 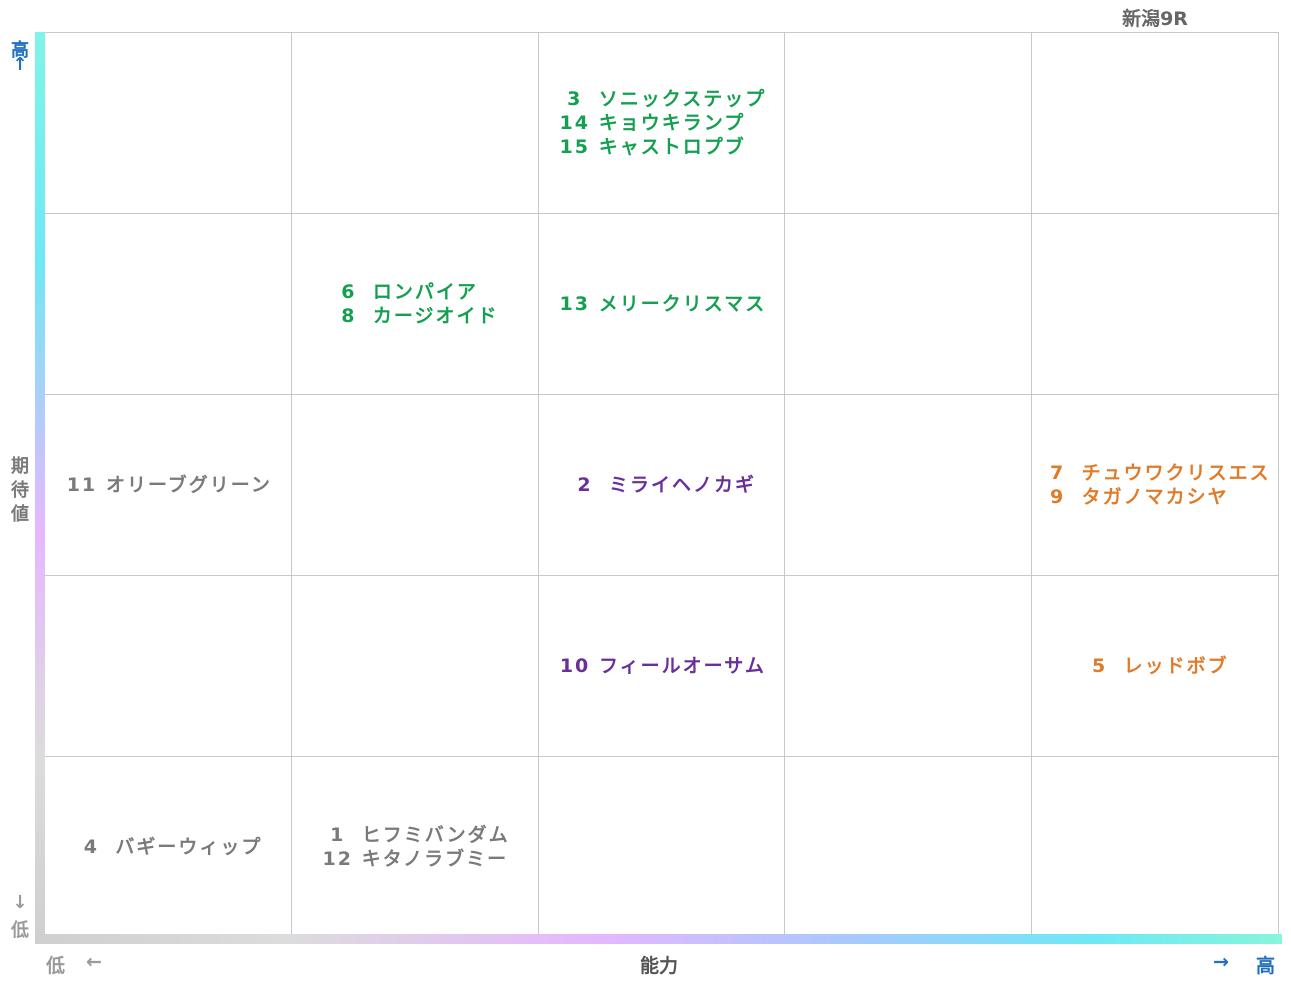 I want to click on grid-cell: 5 レッドボブ, so click(x=1154, y=666).